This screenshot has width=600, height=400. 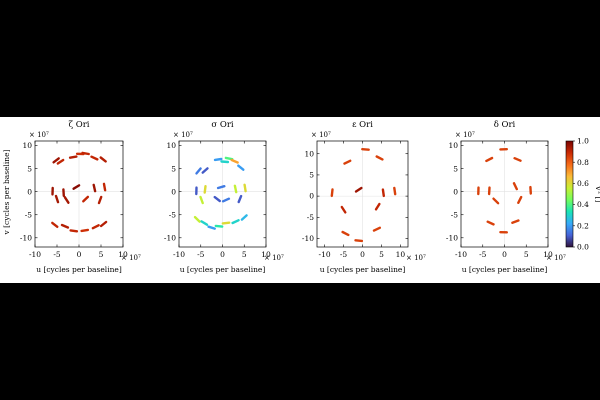 I want to click on colorbar-label: V² [], so click(x=597, y=194).